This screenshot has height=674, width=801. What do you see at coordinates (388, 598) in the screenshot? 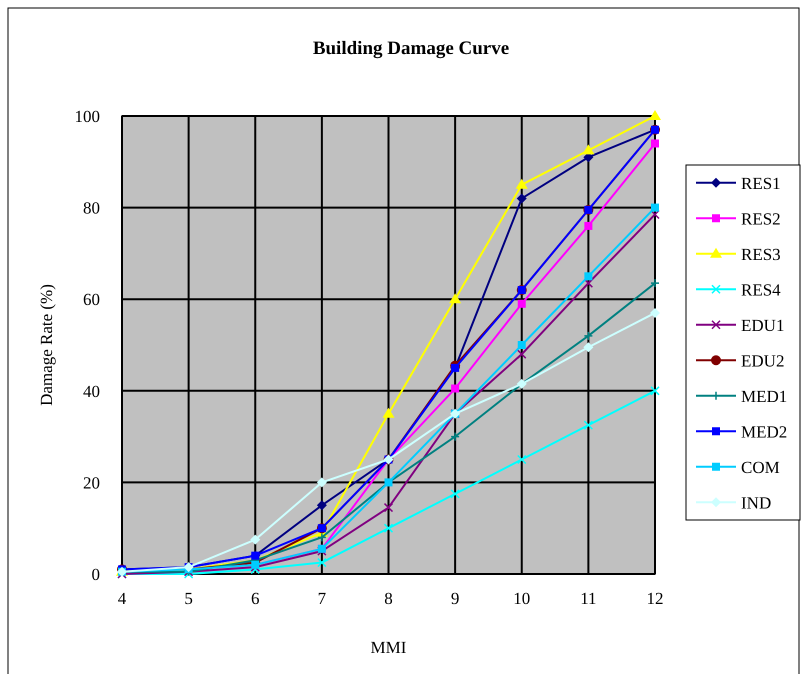
I see `x-tick-label: 8` at bounding box center [388, 598].